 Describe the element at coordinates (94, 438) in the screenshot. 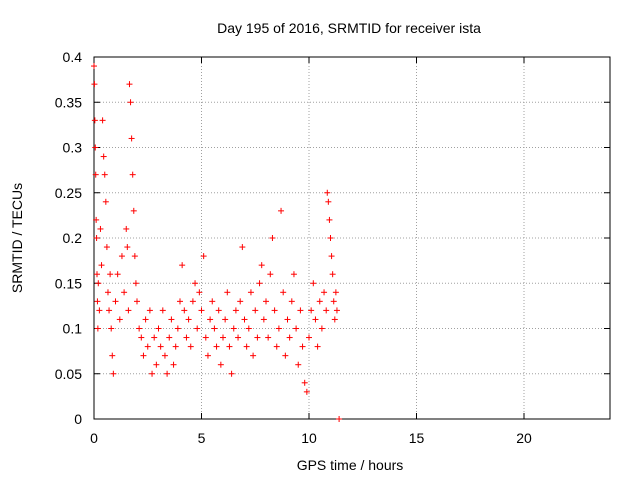

I see `x-tick-label: 0` at that location.